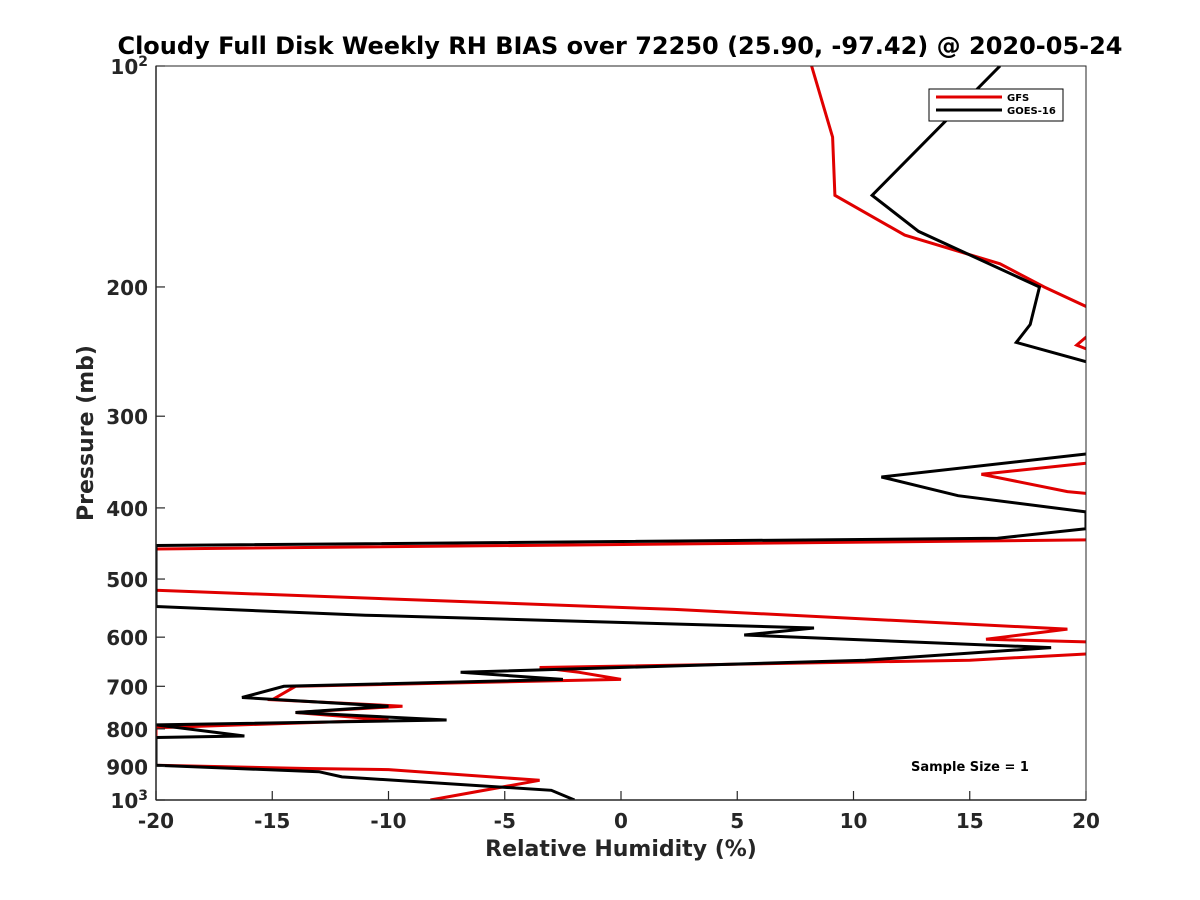 The image size is (1200, 900). I want to click on legend: GFS GOES-16, so click(996, 105).